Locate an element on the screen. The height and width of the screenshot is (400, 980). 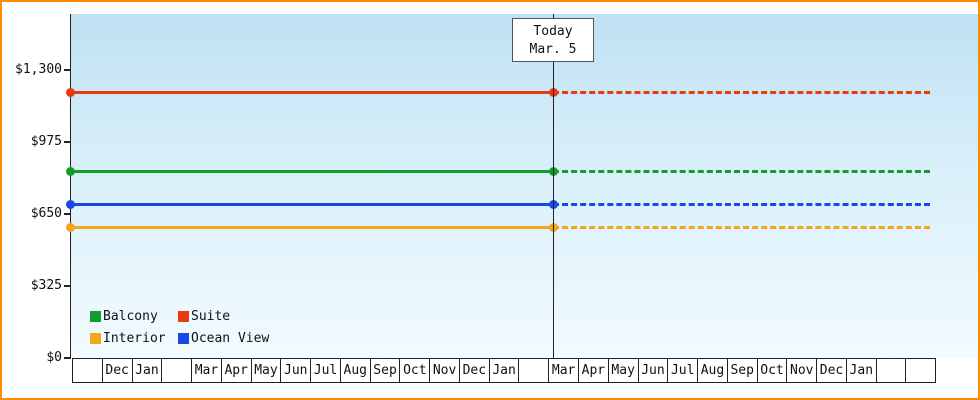
today-marker-box: Today Mar. 5 is located at coordinates (553, 40).